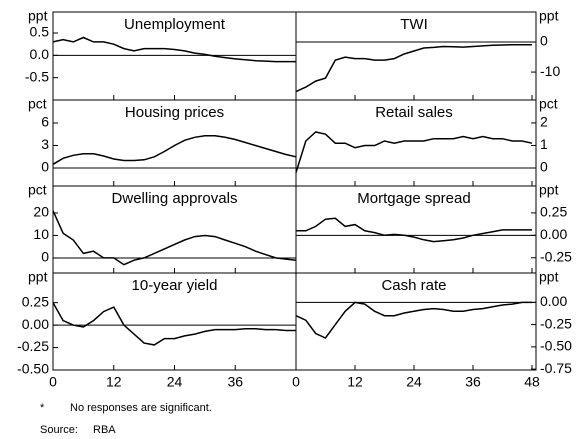  Describe the element at coordinates (59, 430) in the screenshot. I see `source-label: Source:` at that location.